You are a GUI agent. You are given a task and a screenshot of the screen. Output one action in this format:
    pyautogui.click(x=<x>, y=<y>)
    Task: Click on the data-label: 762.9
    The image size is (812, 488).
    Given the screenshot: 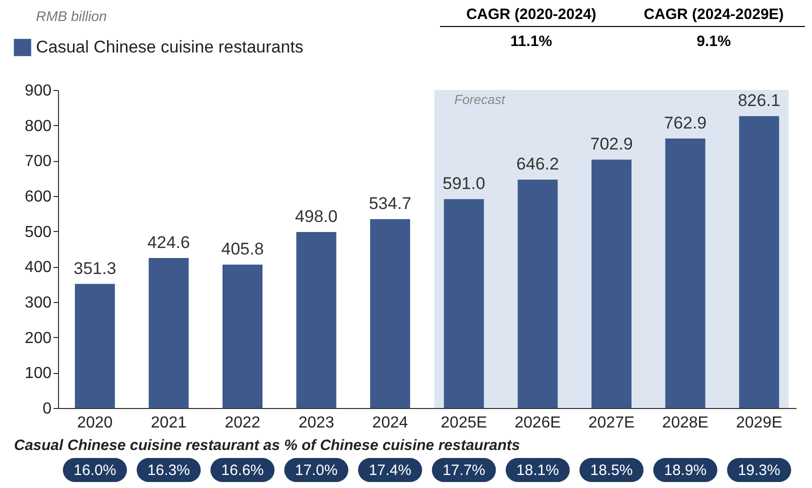 What is the action you would take?
    pyautogui.click(x=685, y=122)
    